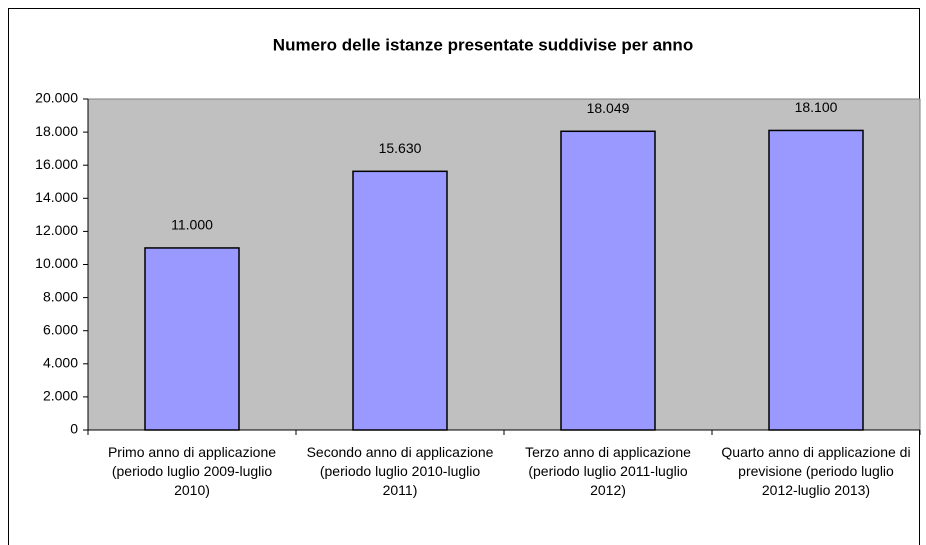 This screenshot has width=926, height=545. What do you see at coordinates (56, 164) in the screenshot?
I see `y-tick-label: 16.000` at bounding box center [56, 164].